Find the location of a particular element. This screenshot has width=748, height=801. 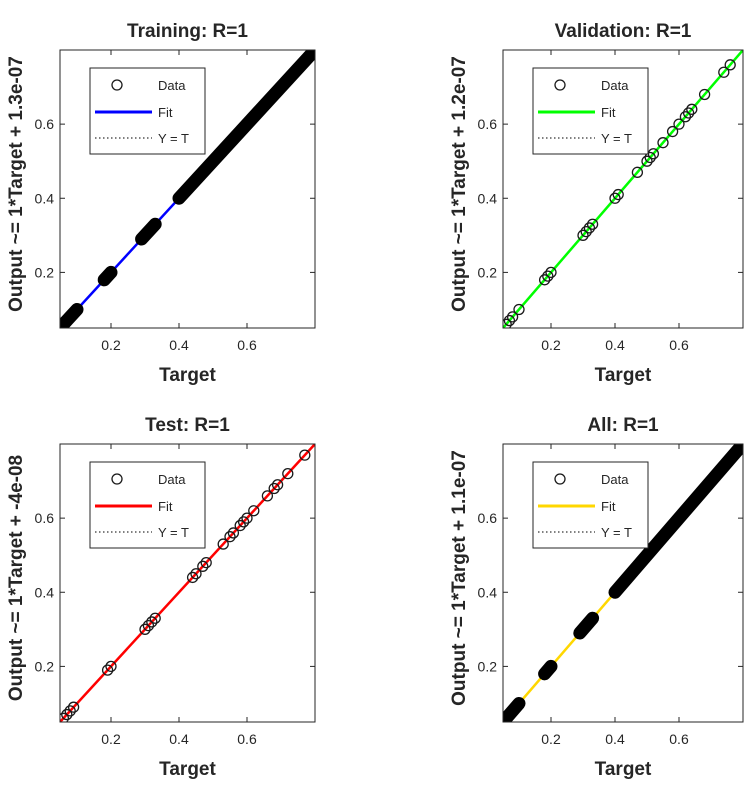

chart-title: Training: R=1 is located at coordinates (187, 31).